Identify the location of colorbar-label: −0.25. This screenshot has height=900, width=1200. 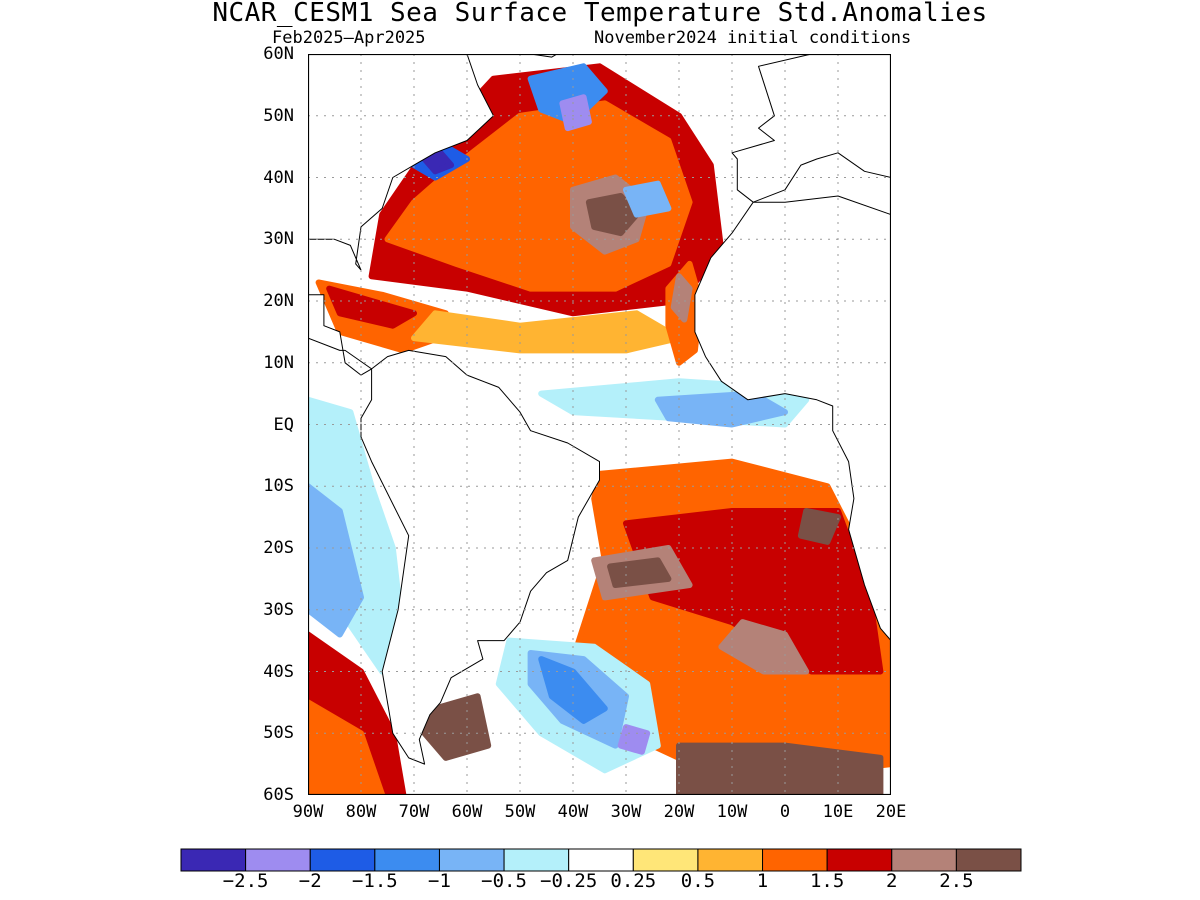
(569, 881).